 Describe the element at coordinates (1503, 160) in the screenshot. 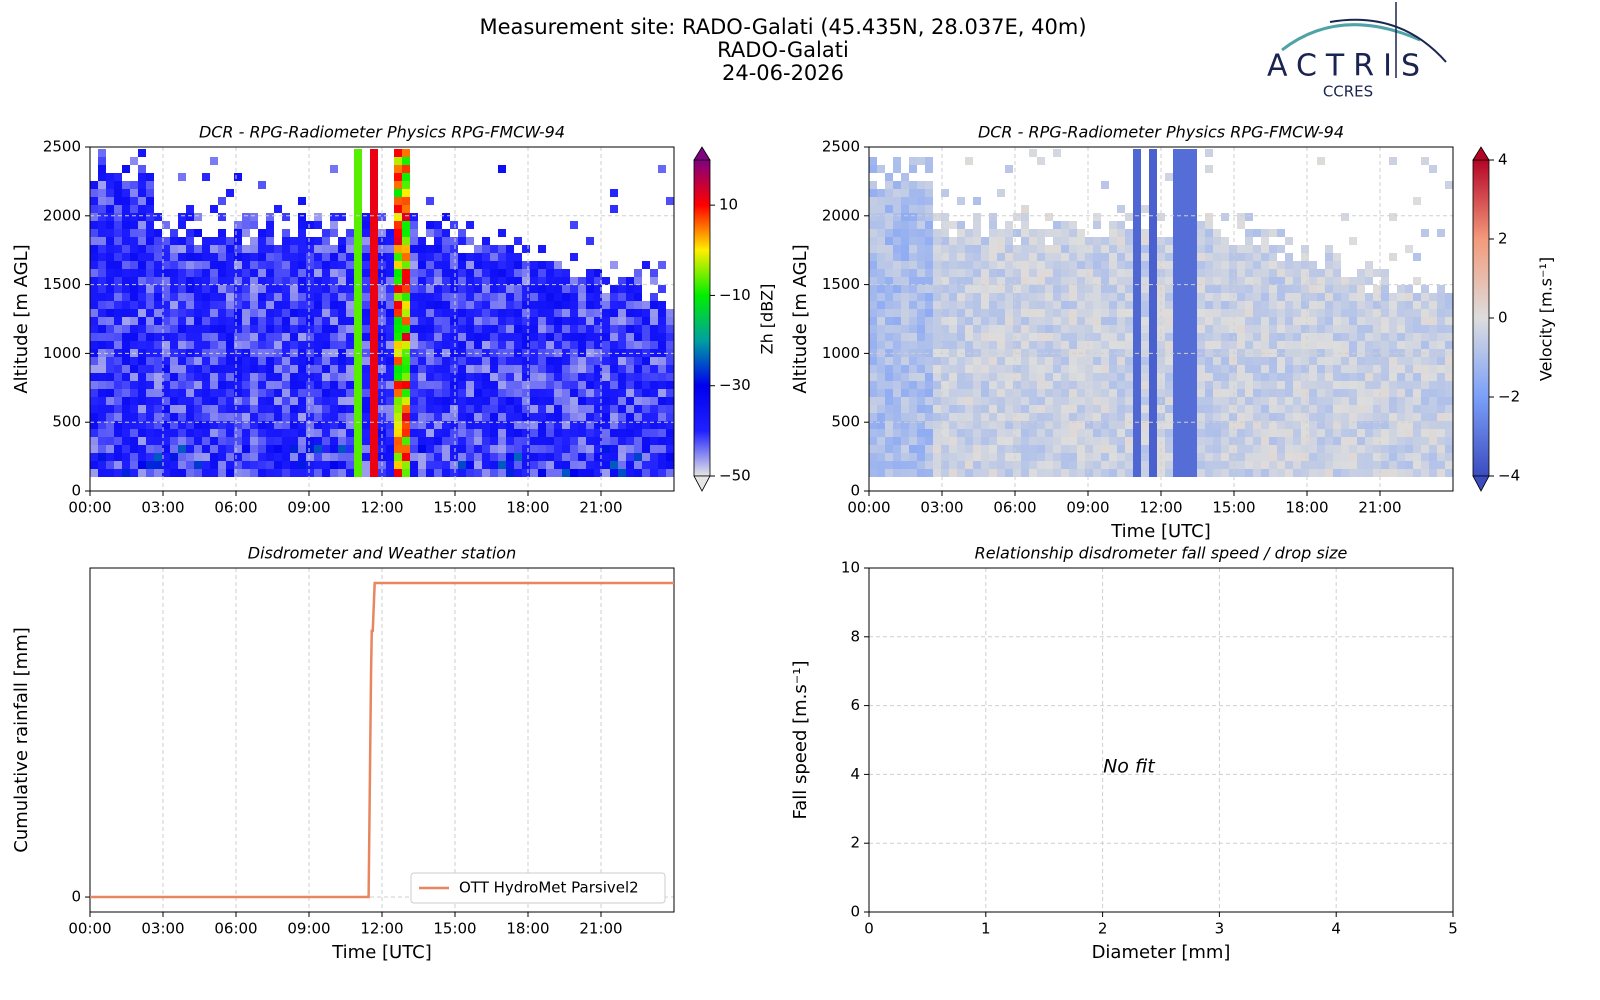

I see `colorbar-tick-label: 4` at that location.